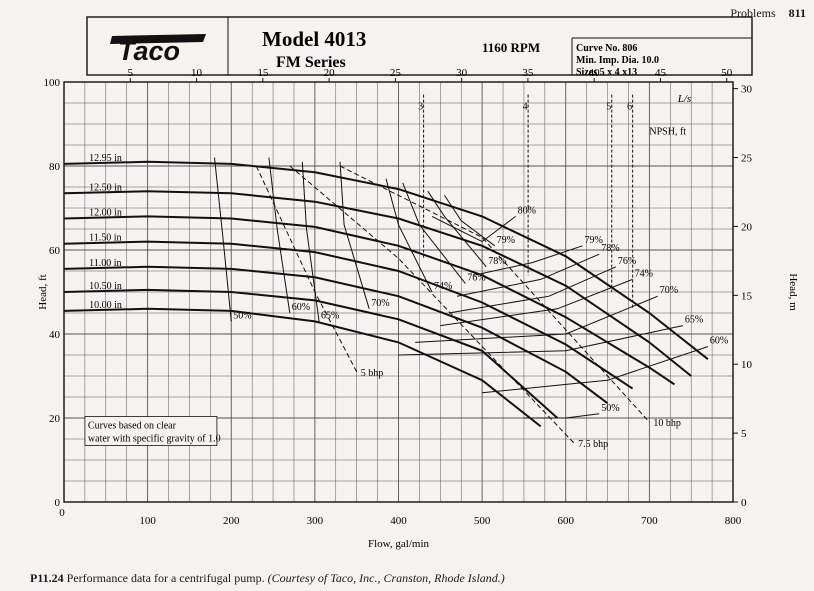  What do you see at coordinates (197, 73) in the screenshot?
I see `top-tick-label: 10` at bounding box center [197, 73].